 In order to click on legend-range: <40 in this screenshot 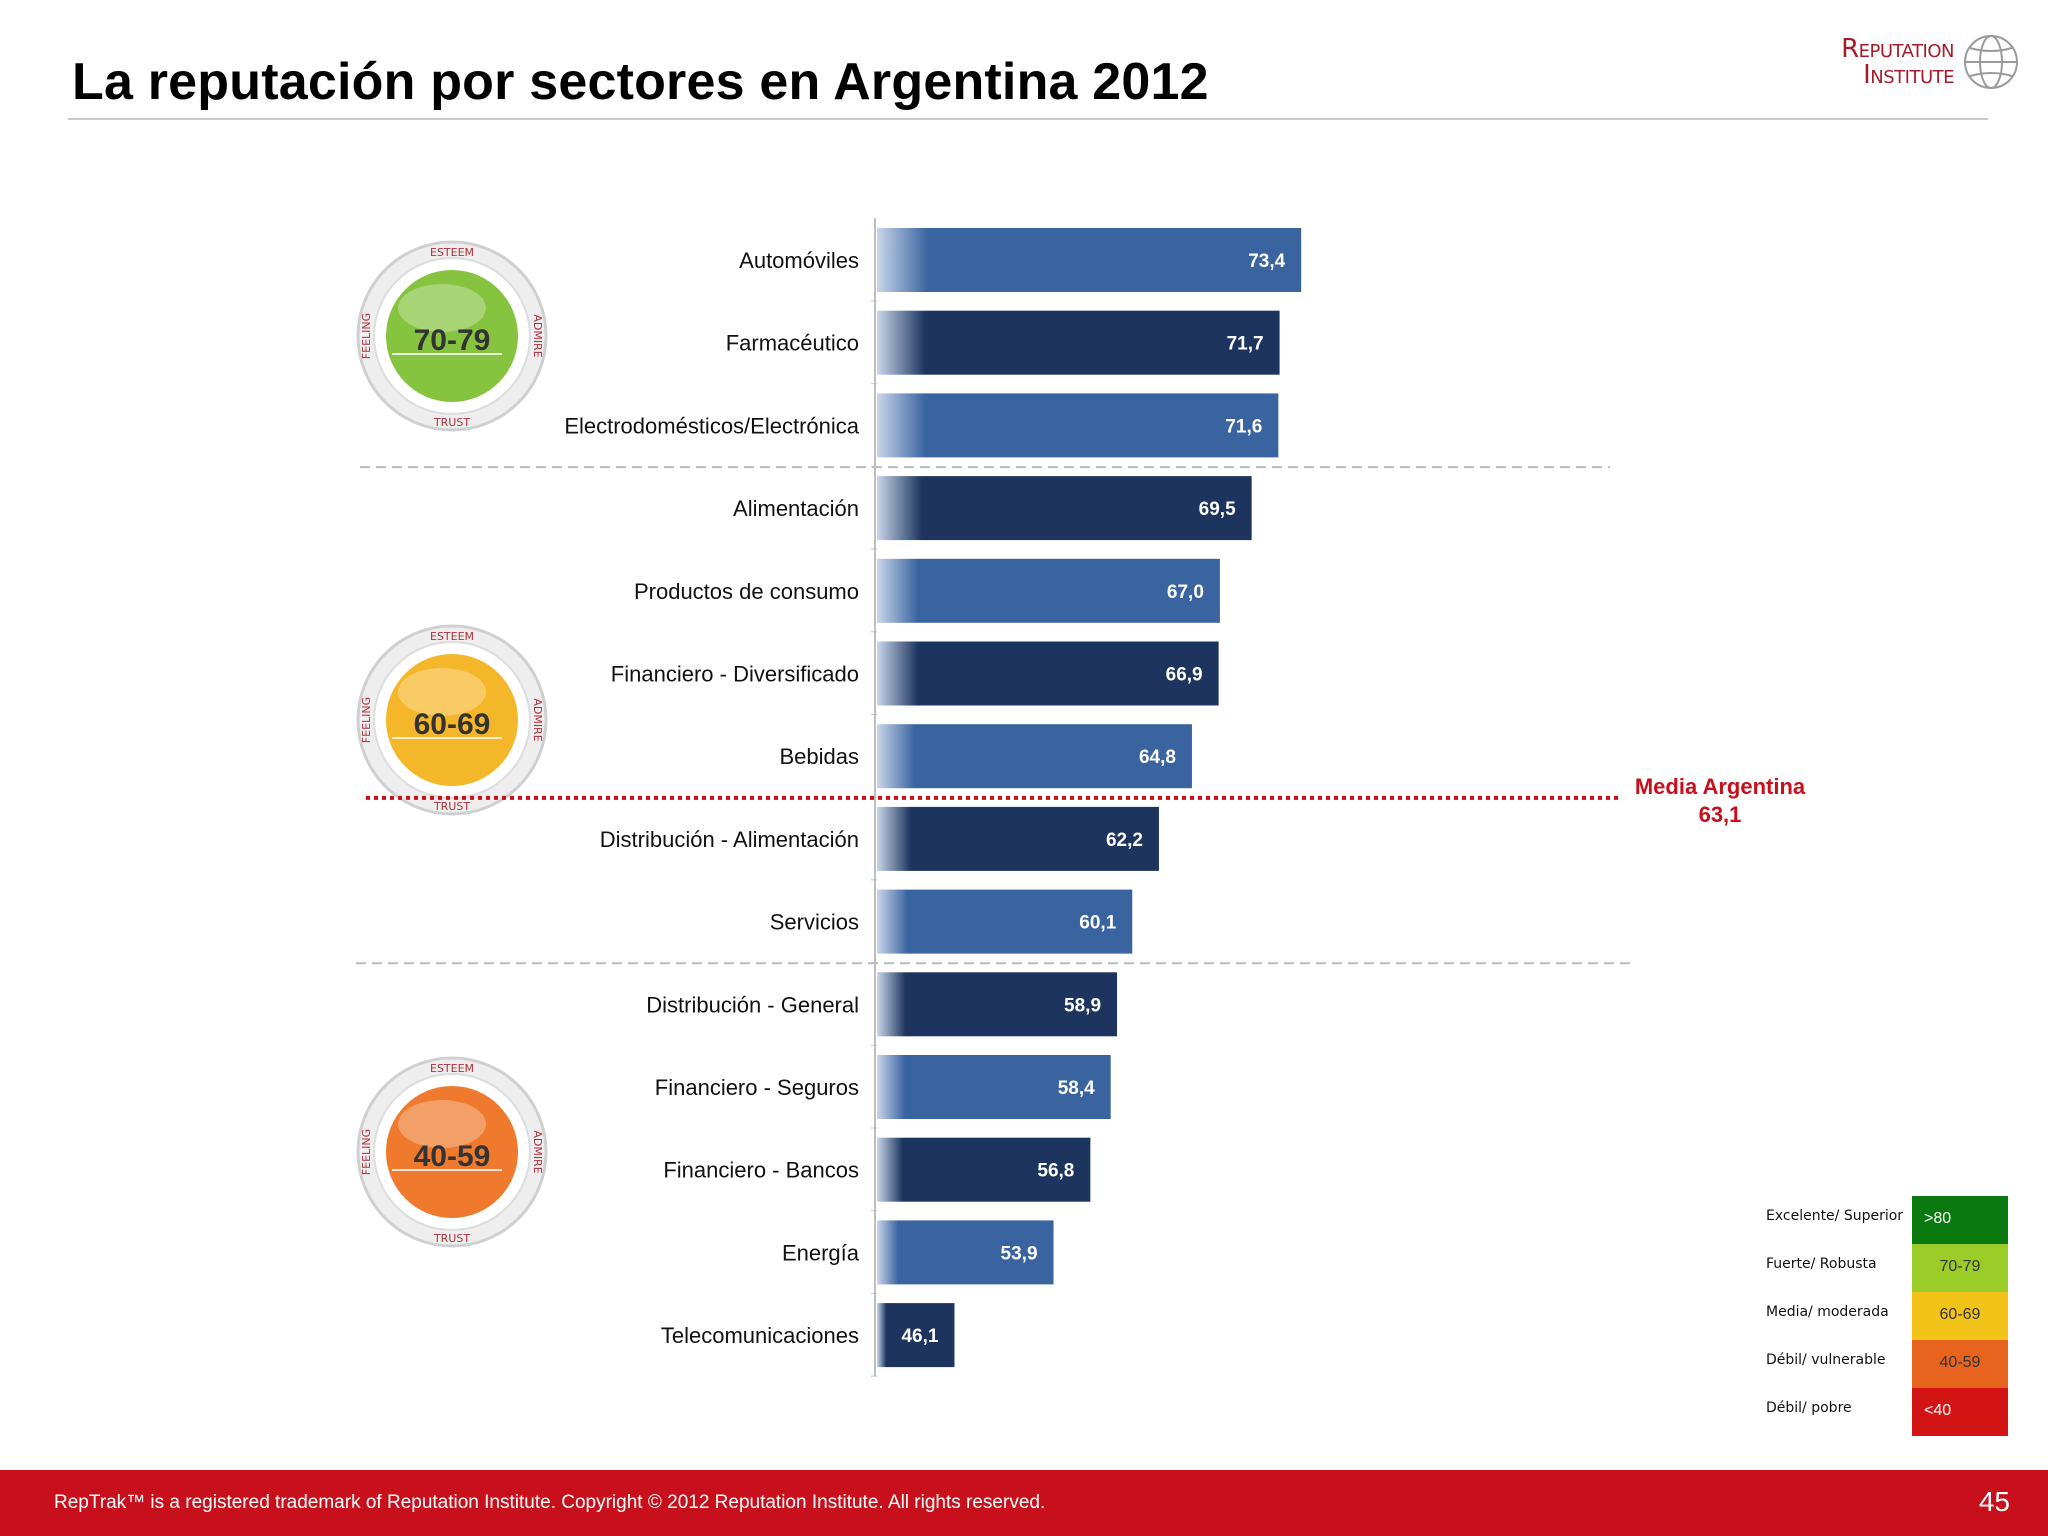, I will do `click(1938, 1410)`.